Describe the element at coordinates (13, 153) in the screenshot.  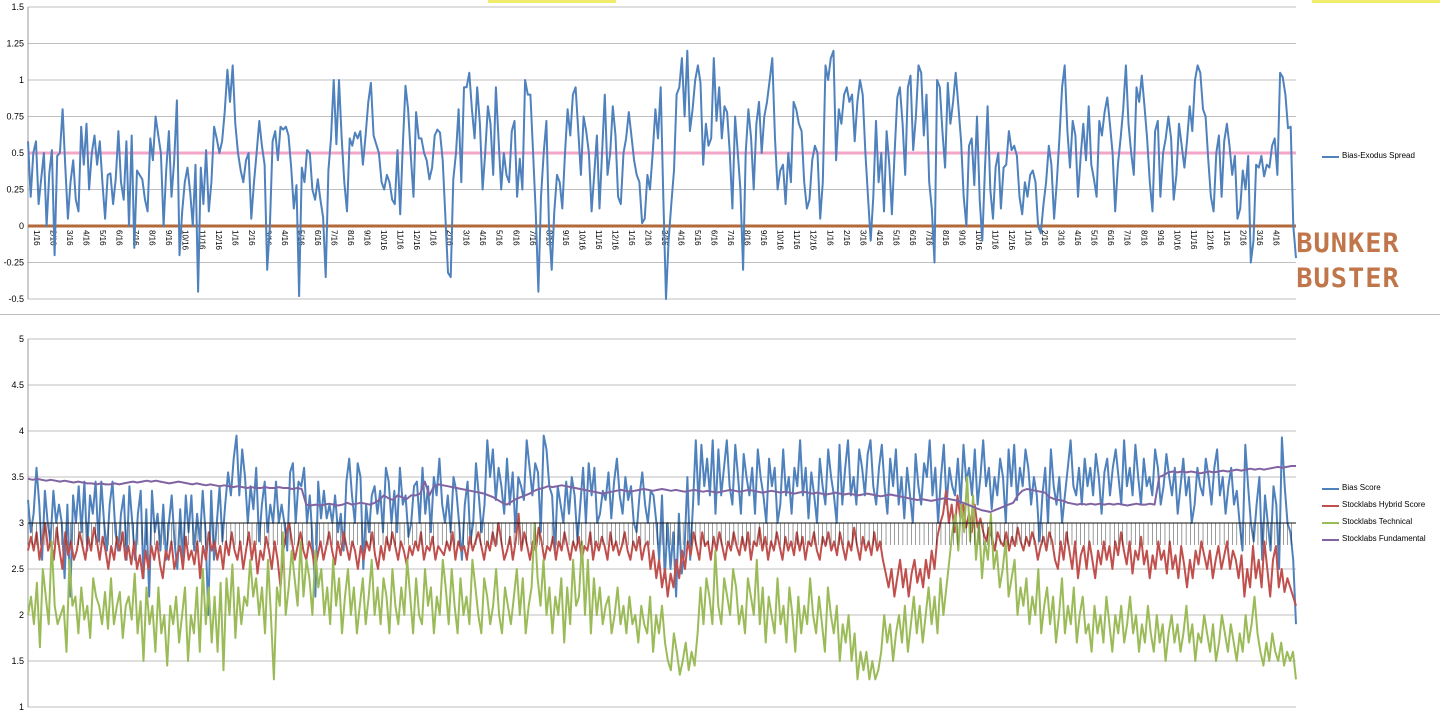
I see `y-tick-labels: -0.5 -0.25 0 0.25 0.5 0.75 1 1.25 1.5` at that location.